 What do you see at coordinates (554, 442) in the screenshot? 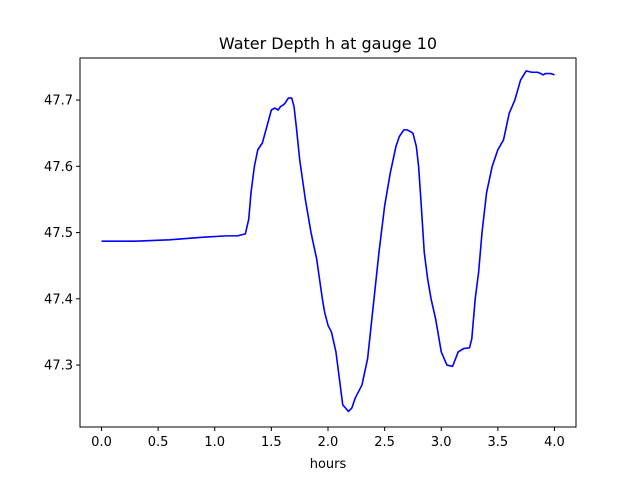
I see `x-tick-label: 4.0` at bounding box center [554, 442].